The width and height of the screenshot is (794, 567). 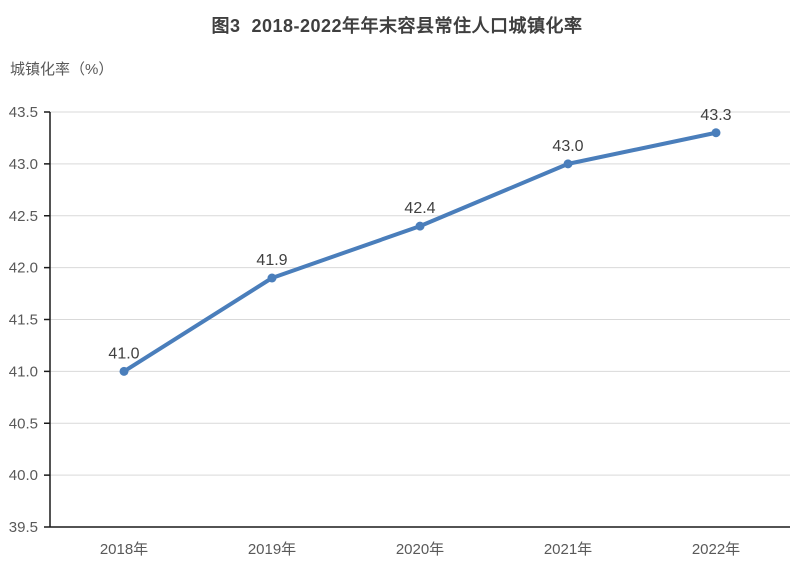 What do you see at coordinates (23, 268) in the screenshot?
I see `y-tick-label: 42.0` at bounding box center [23, 268].